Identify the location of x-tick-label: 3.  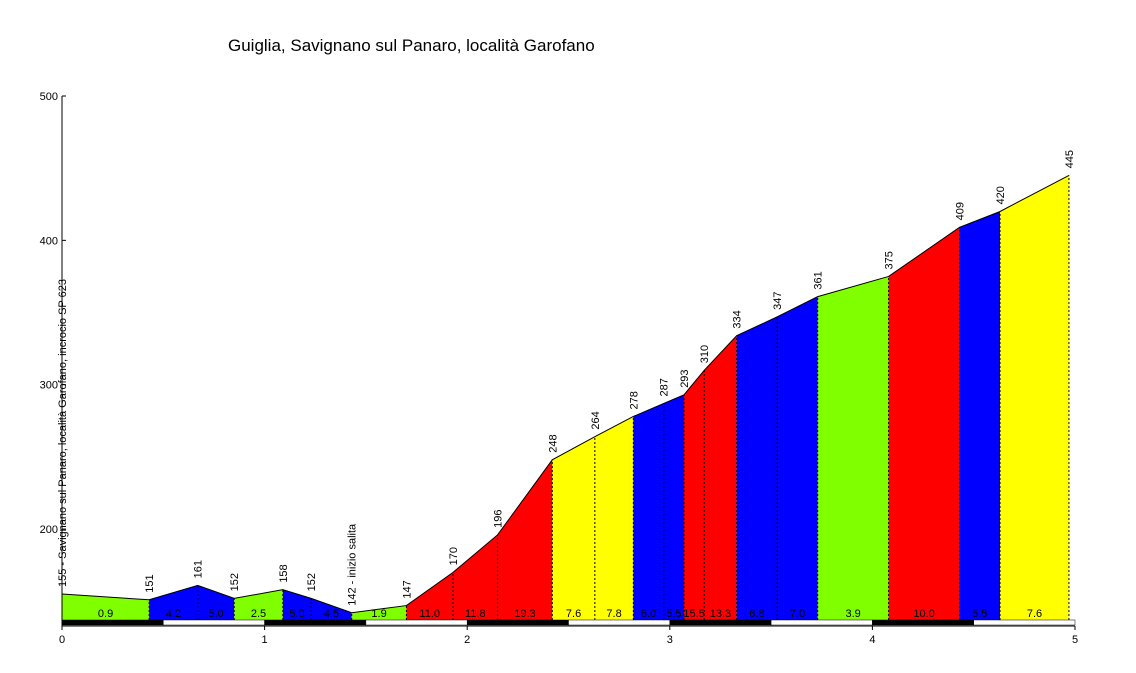
(670, 640).